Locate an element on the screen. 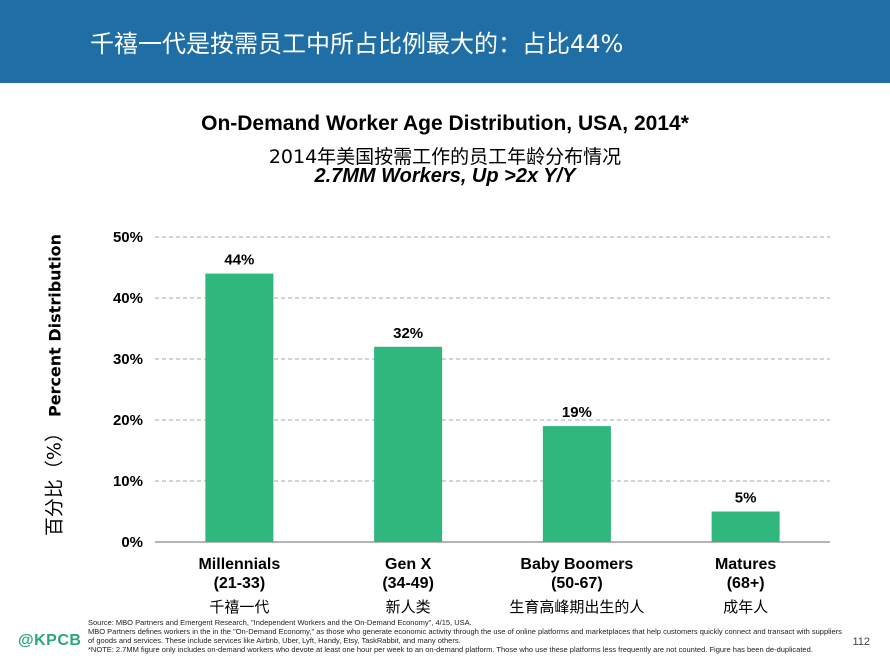 The image size is (890, 668). x-category-label: (68+) is located at coordinates (746, 583).